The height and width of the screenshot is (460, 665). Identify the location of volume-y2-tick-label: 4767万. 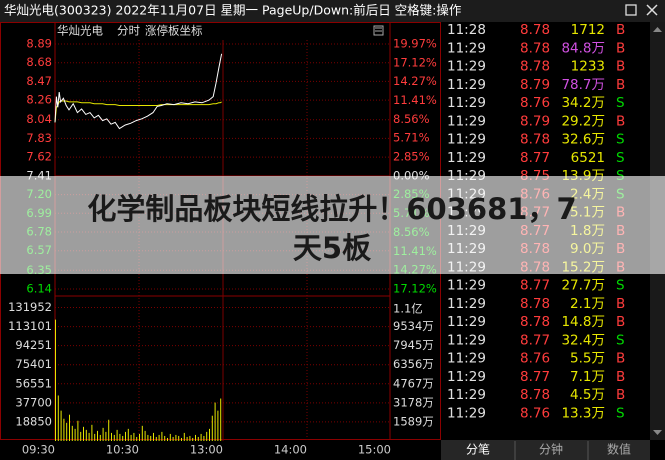
(413, 383).